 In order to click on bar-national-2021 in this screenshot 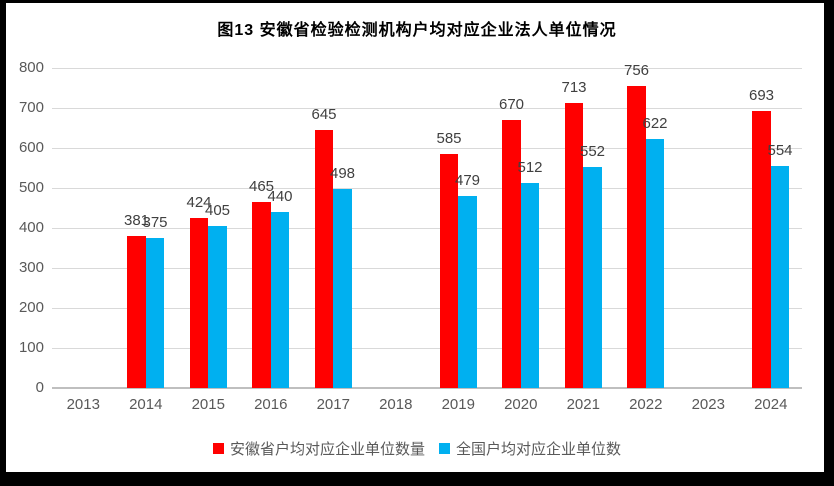, I will do `click(592, 277)`.